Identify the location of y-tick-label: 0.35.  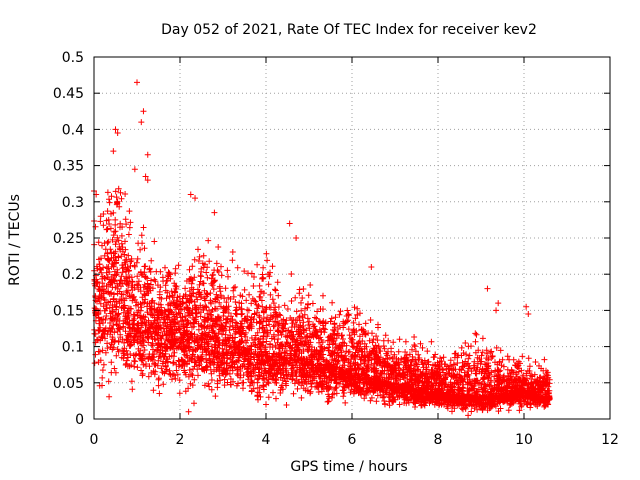
(68, 167).